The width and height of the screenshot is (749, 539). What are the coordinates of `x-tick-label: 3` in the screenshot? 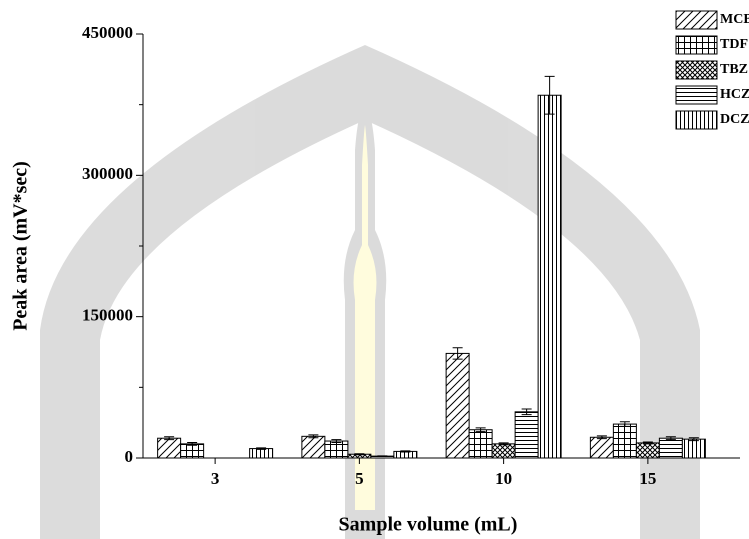 It's located at (215, 478).